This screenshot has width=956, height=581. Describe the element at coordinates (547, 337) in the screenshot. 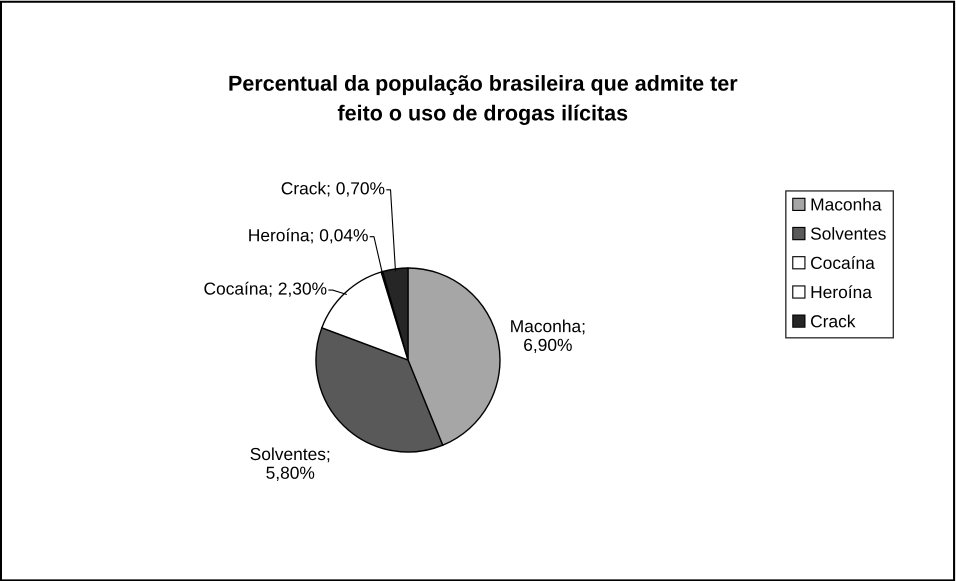

I see `data-label: Maconha; 6,90%` at that location.